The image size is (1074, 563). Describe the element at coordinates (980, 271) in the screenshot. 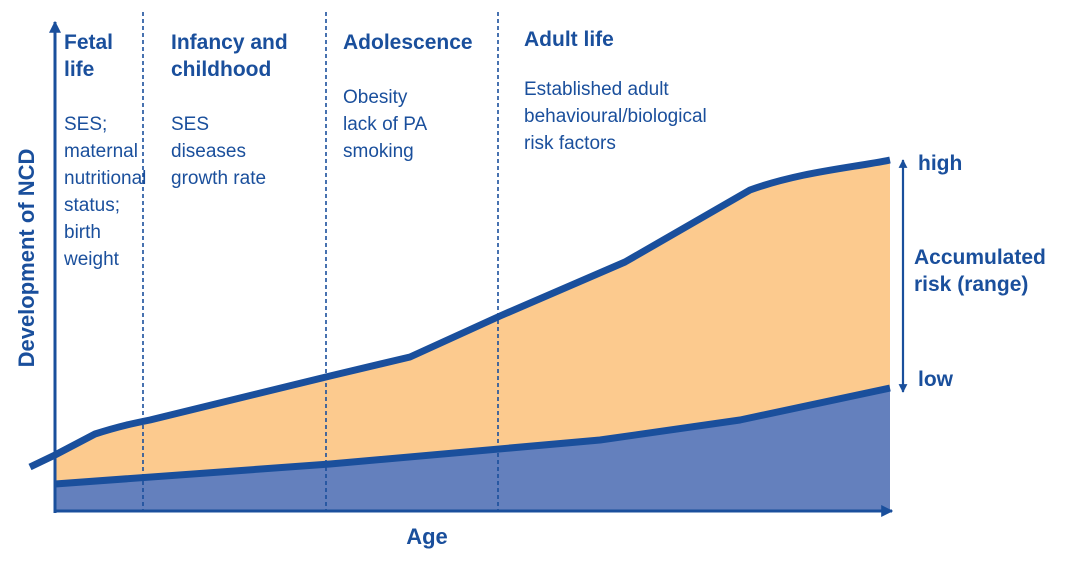

I see `accumulated-risk-label: Accumulated risk (range)` at that location.